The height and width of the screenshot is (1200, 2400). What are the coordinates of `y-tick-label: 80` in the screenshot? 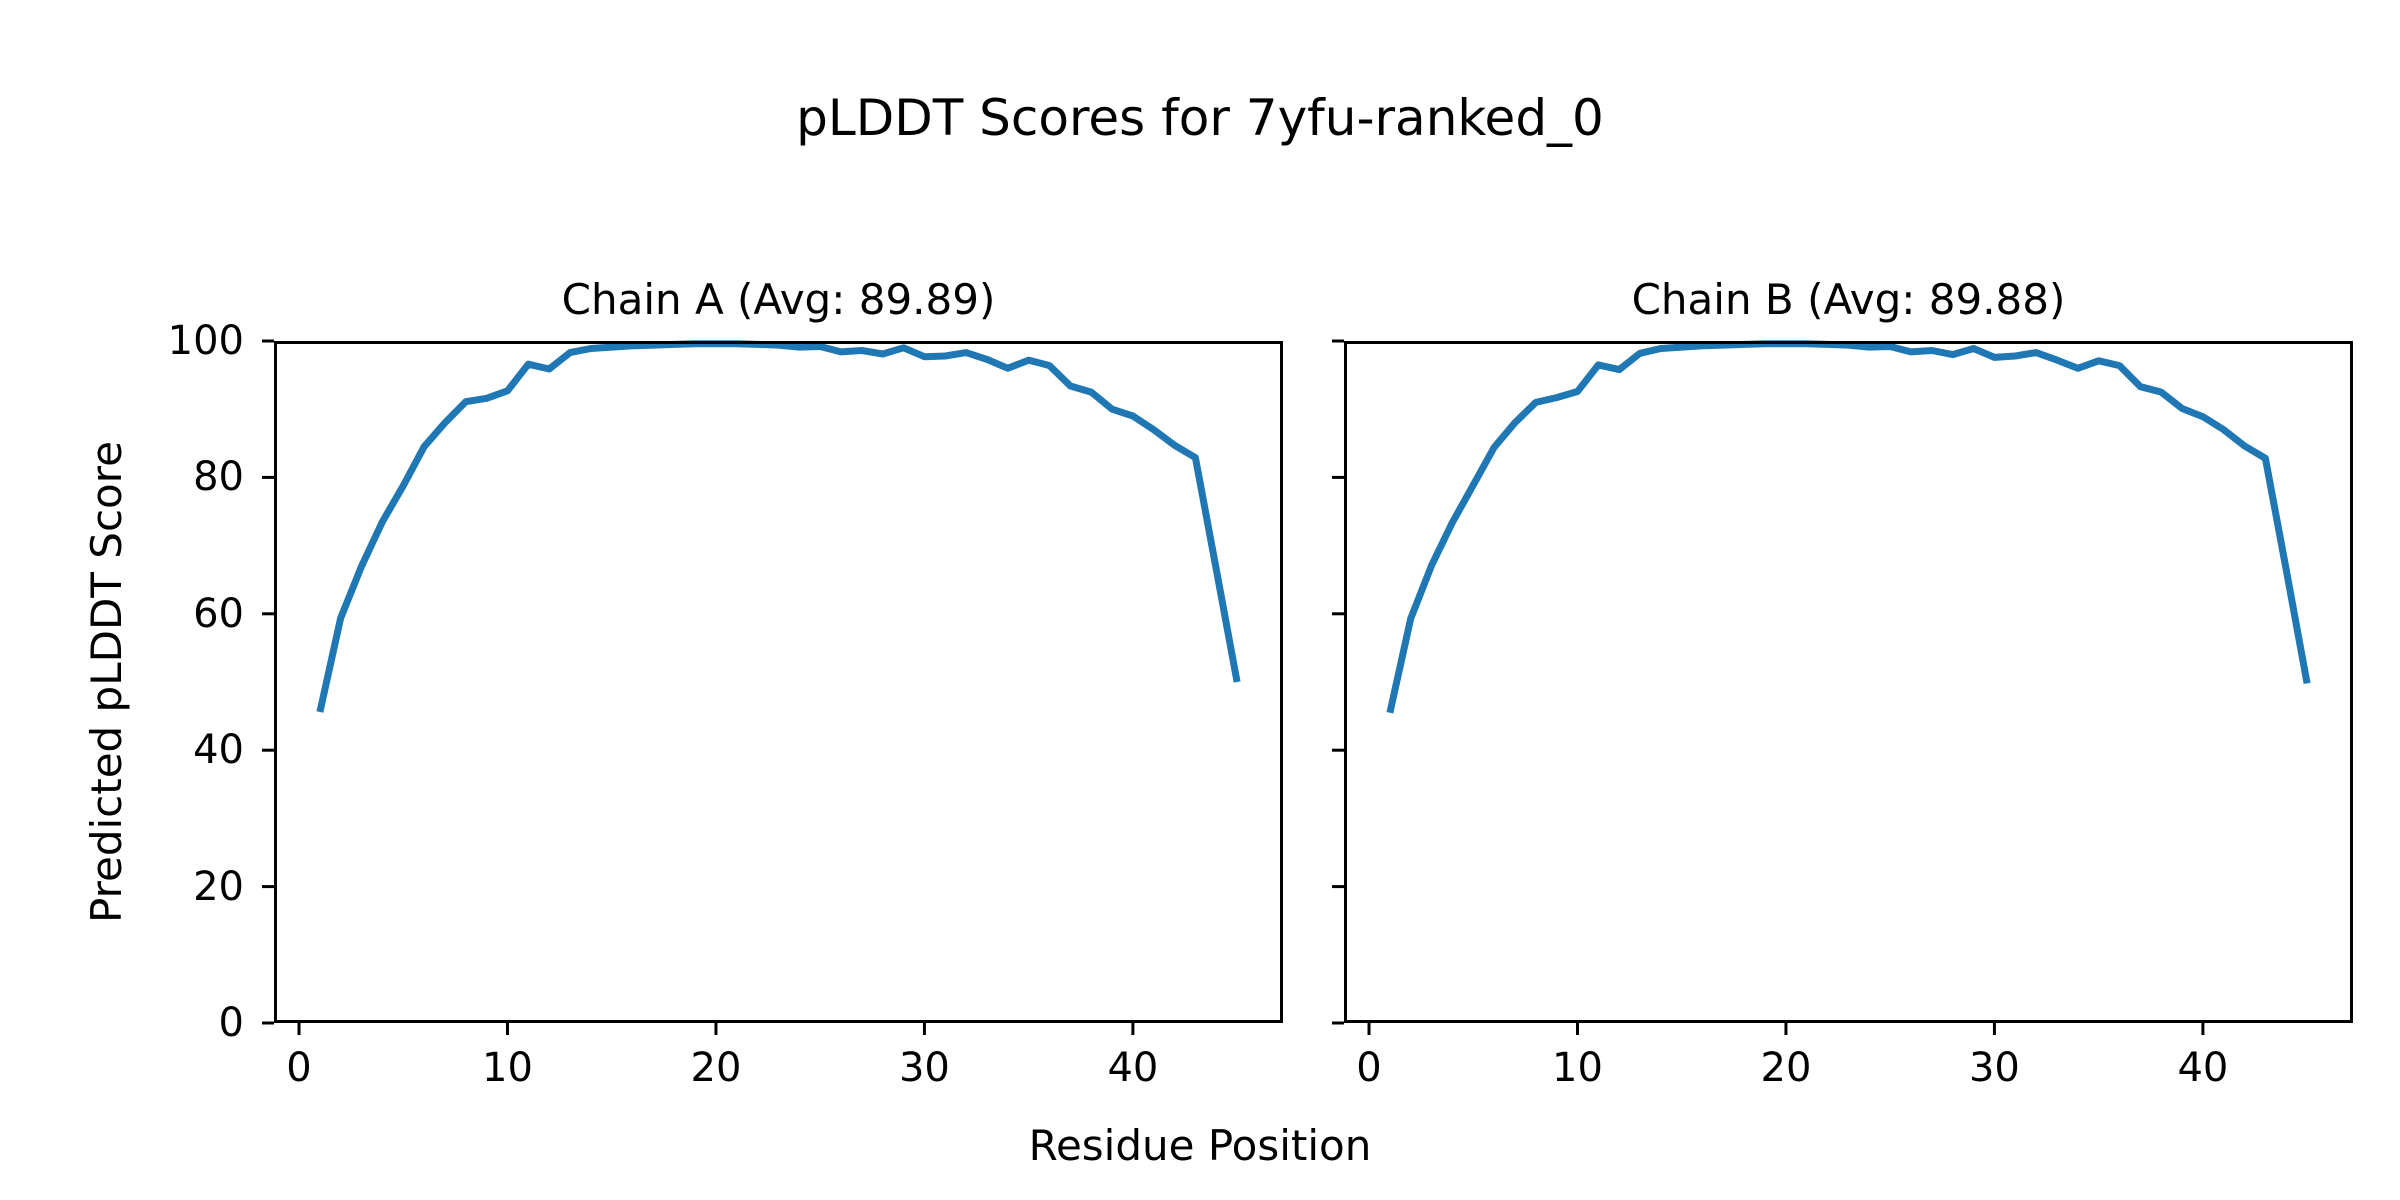 It's located at (218, 477).